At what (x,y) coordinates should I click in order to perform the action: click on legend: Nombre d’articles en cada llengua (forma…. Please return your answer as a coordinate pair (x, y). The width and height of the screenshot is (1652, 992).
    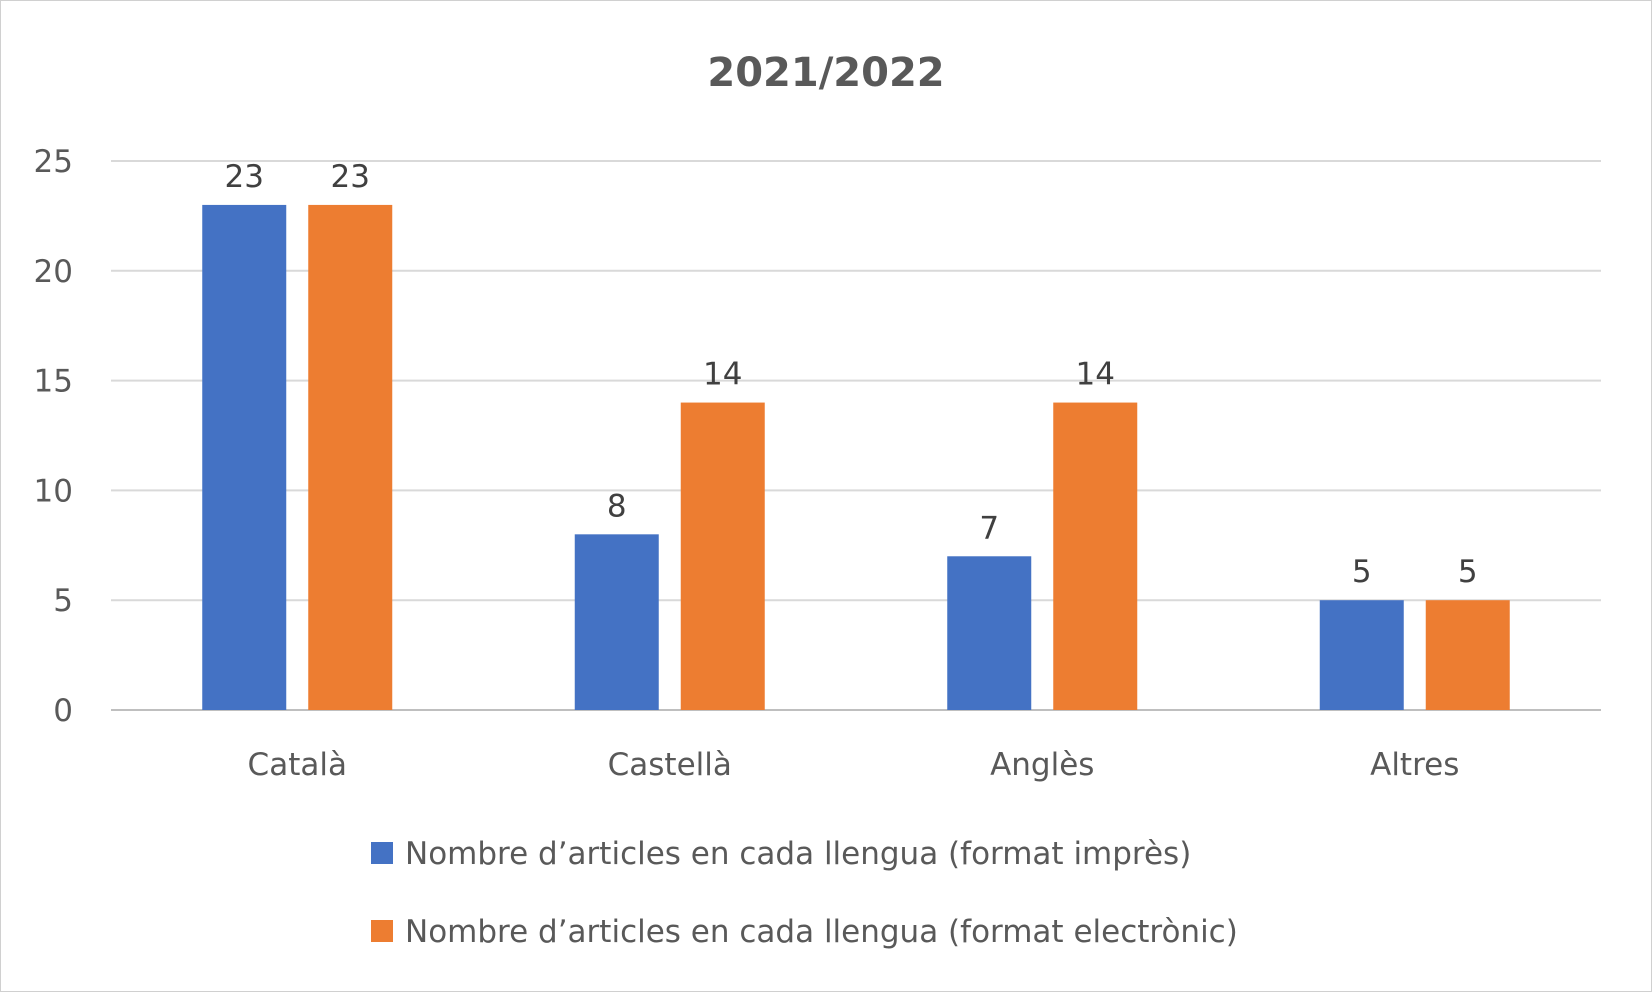
    Looking at the image, I should click on (804, 893).